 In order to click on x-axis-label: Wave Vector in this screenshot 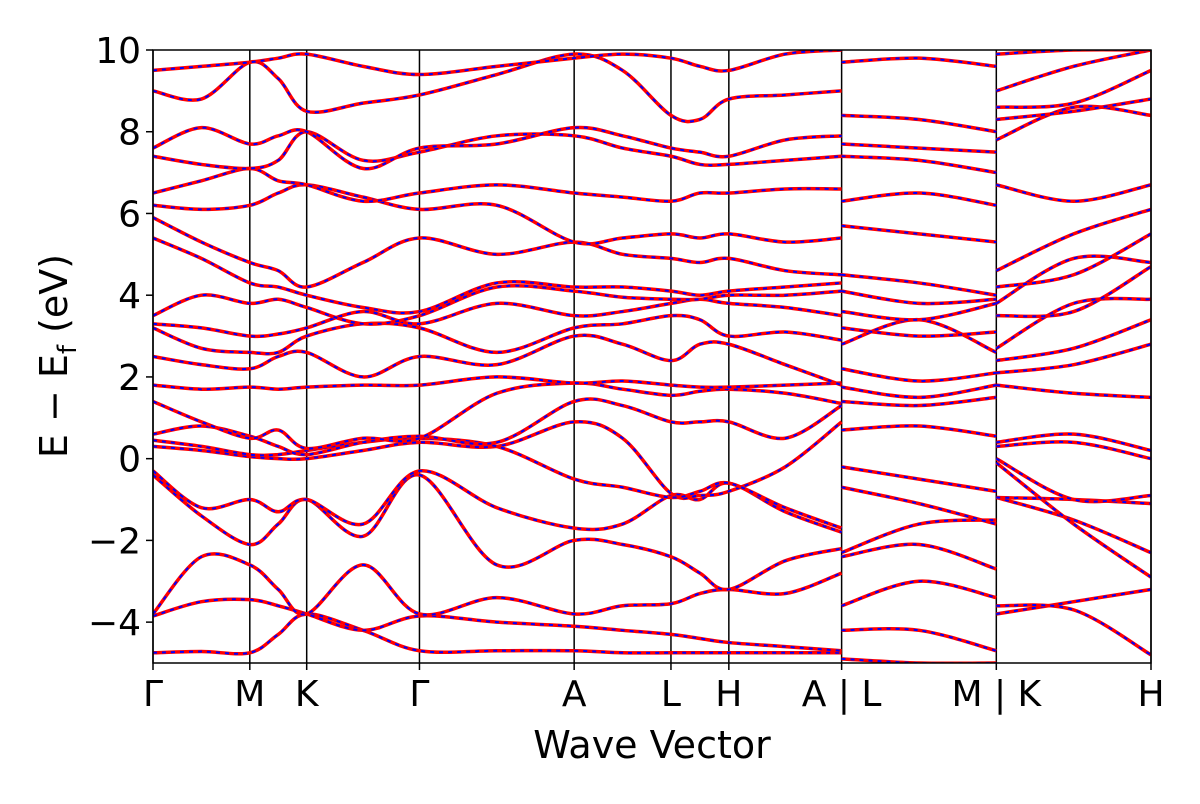, I will do `click(652, 745)`.